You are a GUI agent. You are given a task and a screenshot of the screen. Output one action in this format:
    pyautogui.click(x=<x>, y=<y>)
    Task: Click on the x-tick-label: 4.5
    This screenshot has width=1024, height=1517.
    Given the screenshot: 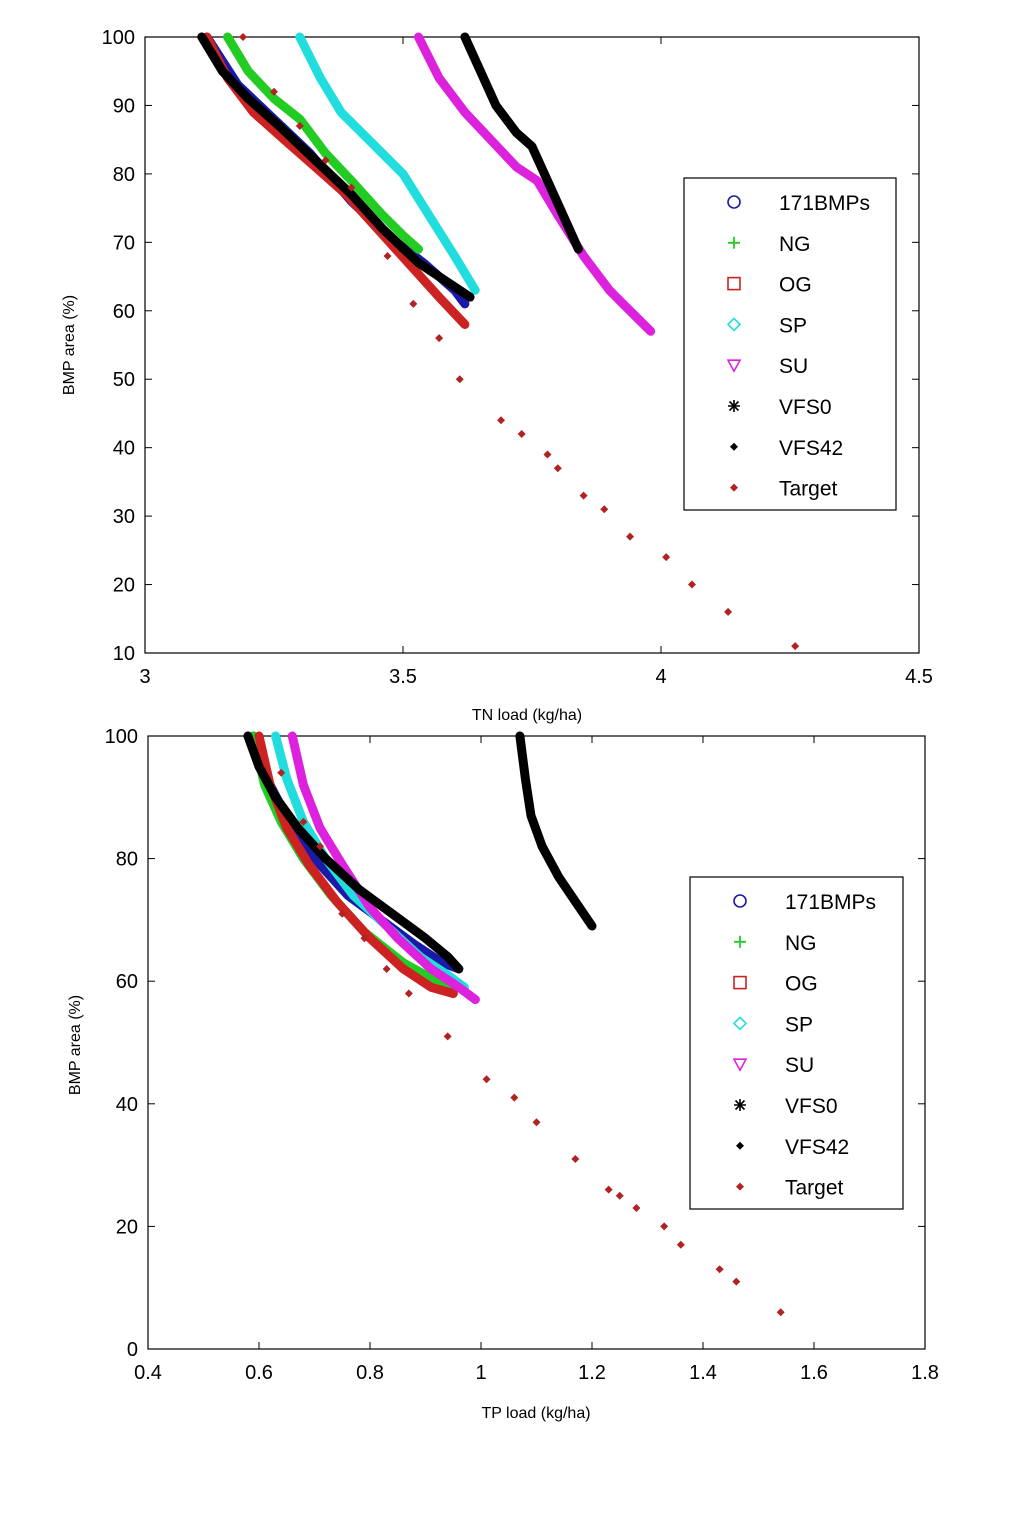 What is the action you would take?
    pyautogui.click(x=919, y=677)
    